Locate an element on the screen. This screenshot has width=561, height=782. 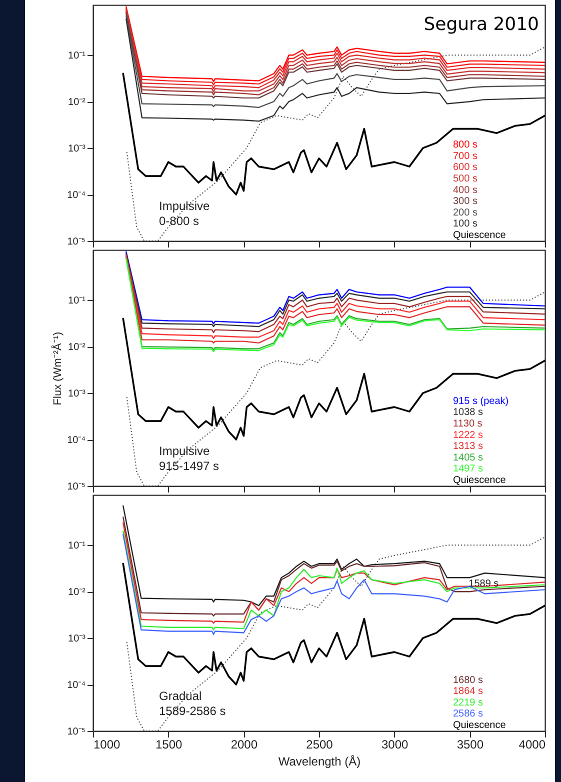
text: 100 s is located at coordinates (465, 224).